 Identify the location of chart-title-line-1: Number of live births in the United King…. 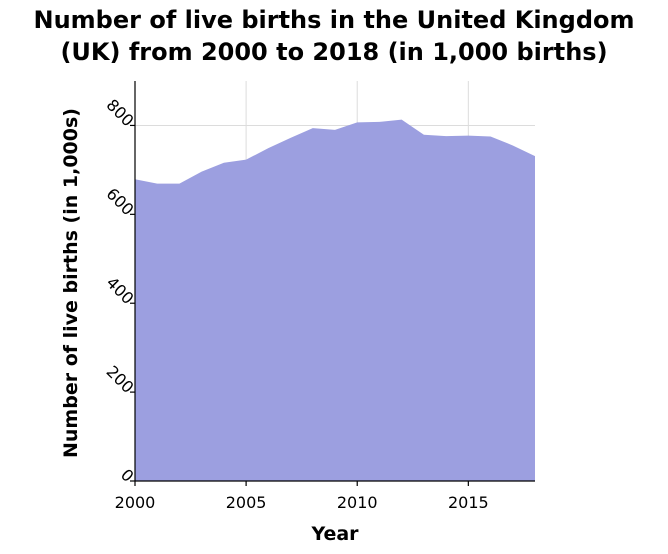
(334, 20).